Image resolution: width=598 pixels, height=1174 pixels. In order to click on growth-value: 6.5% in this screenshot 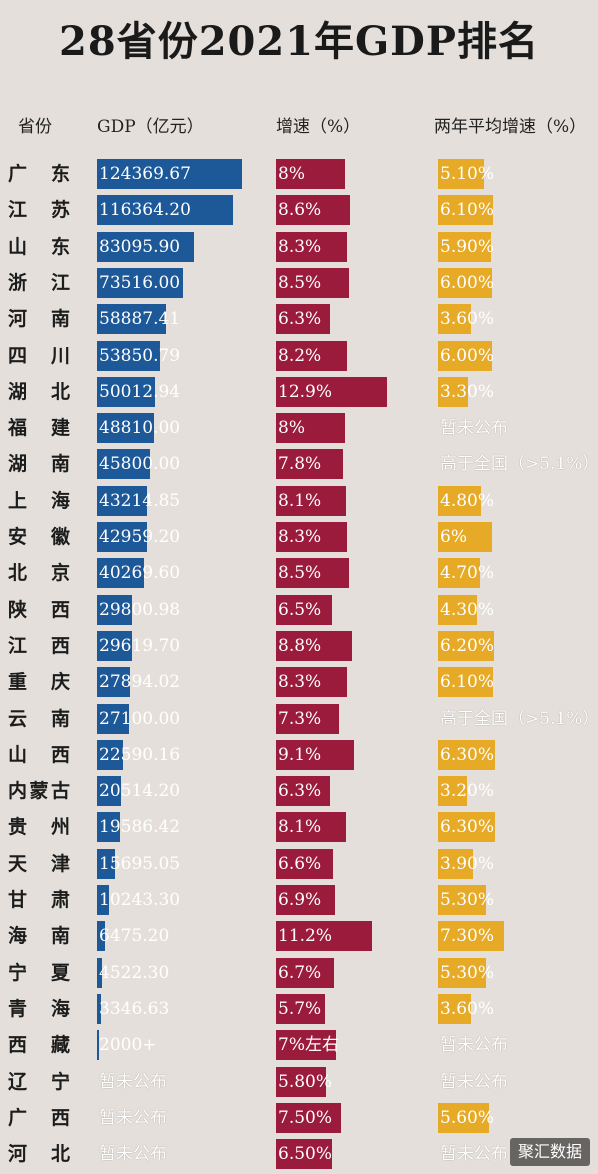, I will do `click(300, 610)`.